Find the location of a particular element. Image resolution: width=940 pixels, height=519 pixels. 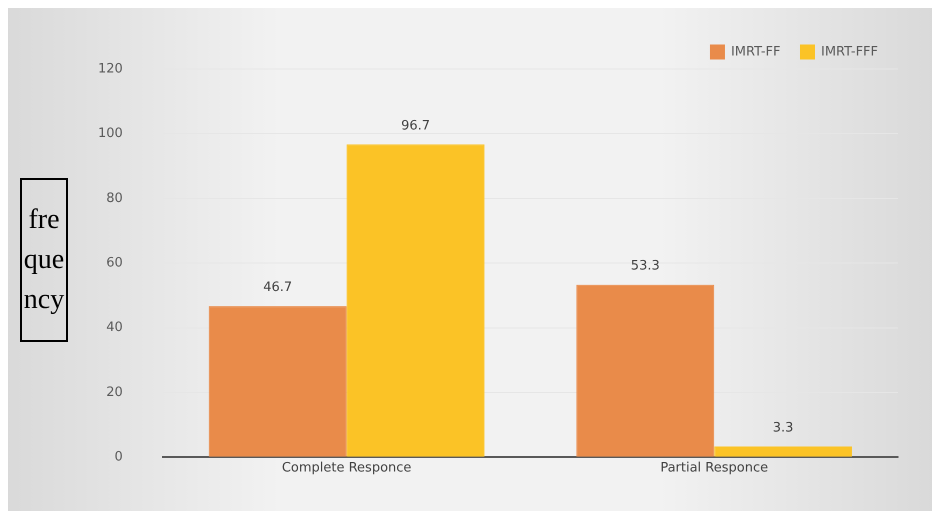

data-label: 3.3 is located at coordinates (783, 427).